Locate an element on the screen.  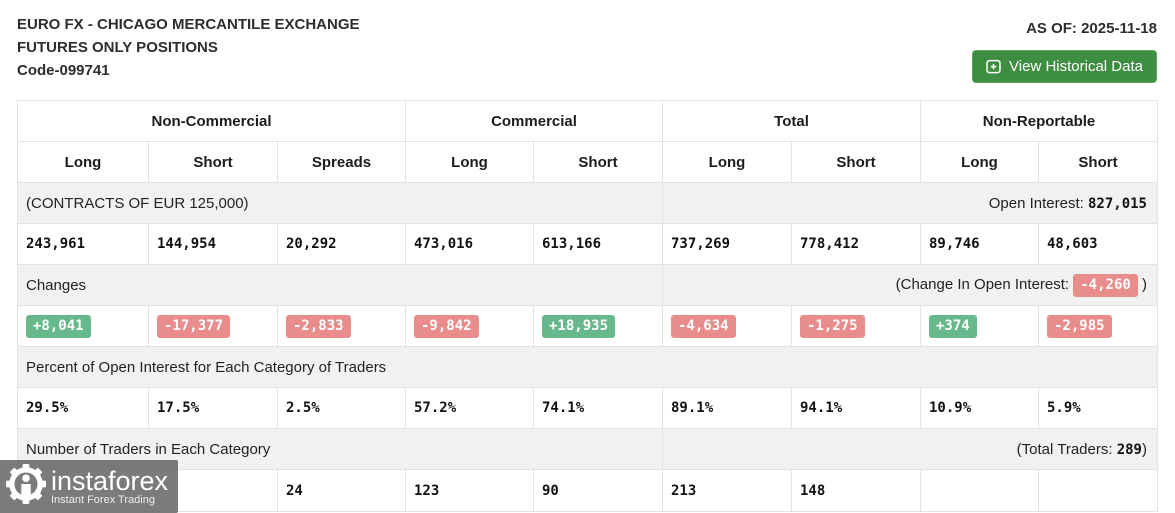
change-cell: -4,634 is located at coordinates (727, 326).